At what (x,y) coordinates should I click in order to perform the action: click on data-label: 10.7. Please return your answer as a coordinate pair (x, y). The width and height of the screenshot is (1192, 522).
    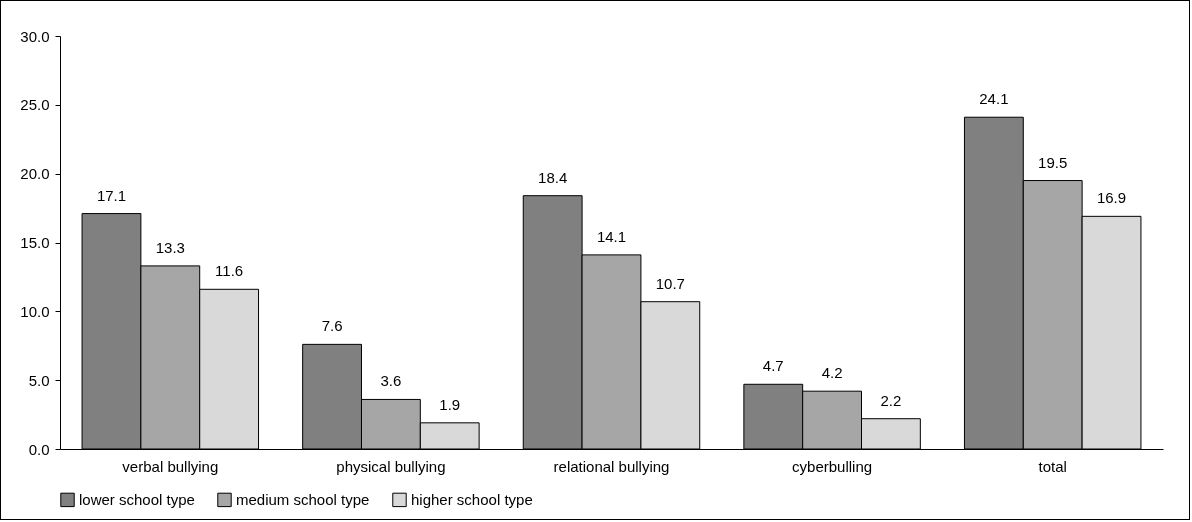
    Looking at the image, I should click on (670, 283).